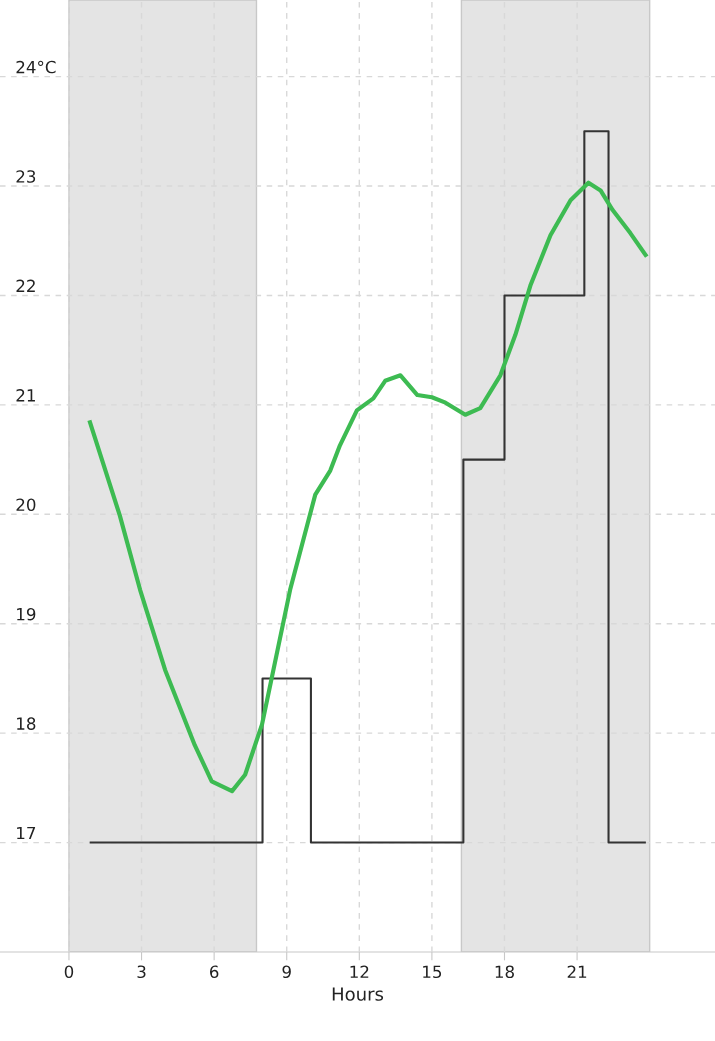  What do you see at coordinates (36, 67) in the screenshot?
I see `y-tick-label: 24°C` at bounding box center [36, 67].